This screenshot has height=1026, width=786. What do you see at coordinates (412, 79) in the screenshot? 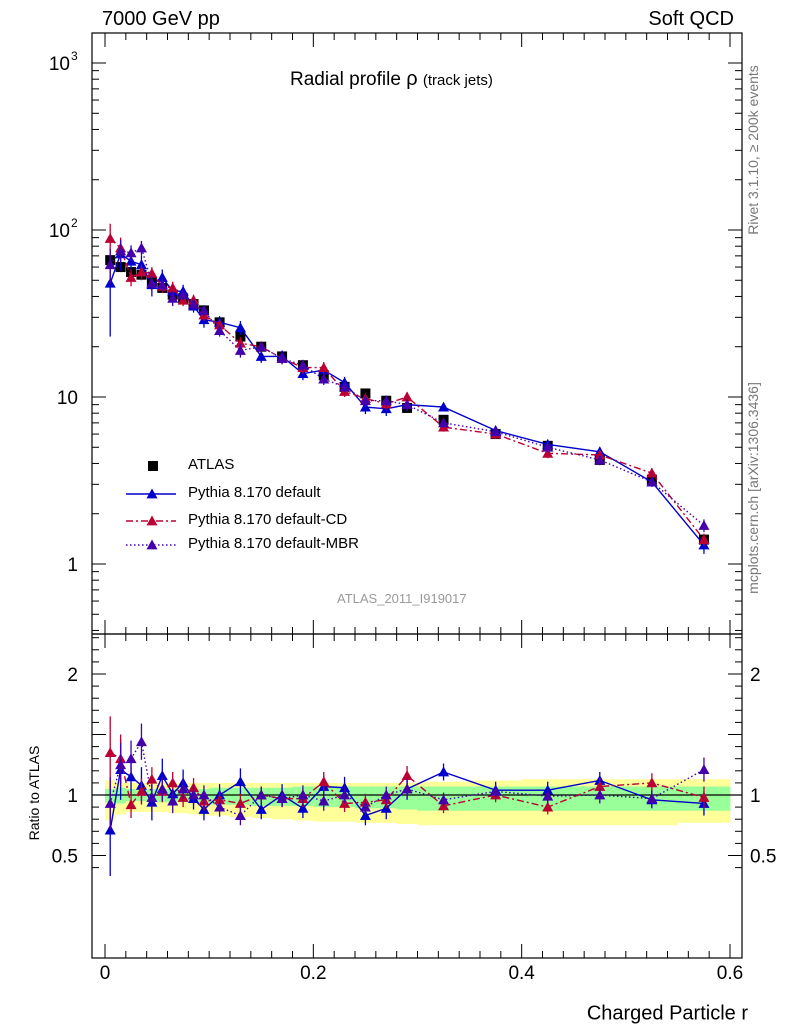
I see `chart-title-symbol: ρ` at bounding box center [412, 79].